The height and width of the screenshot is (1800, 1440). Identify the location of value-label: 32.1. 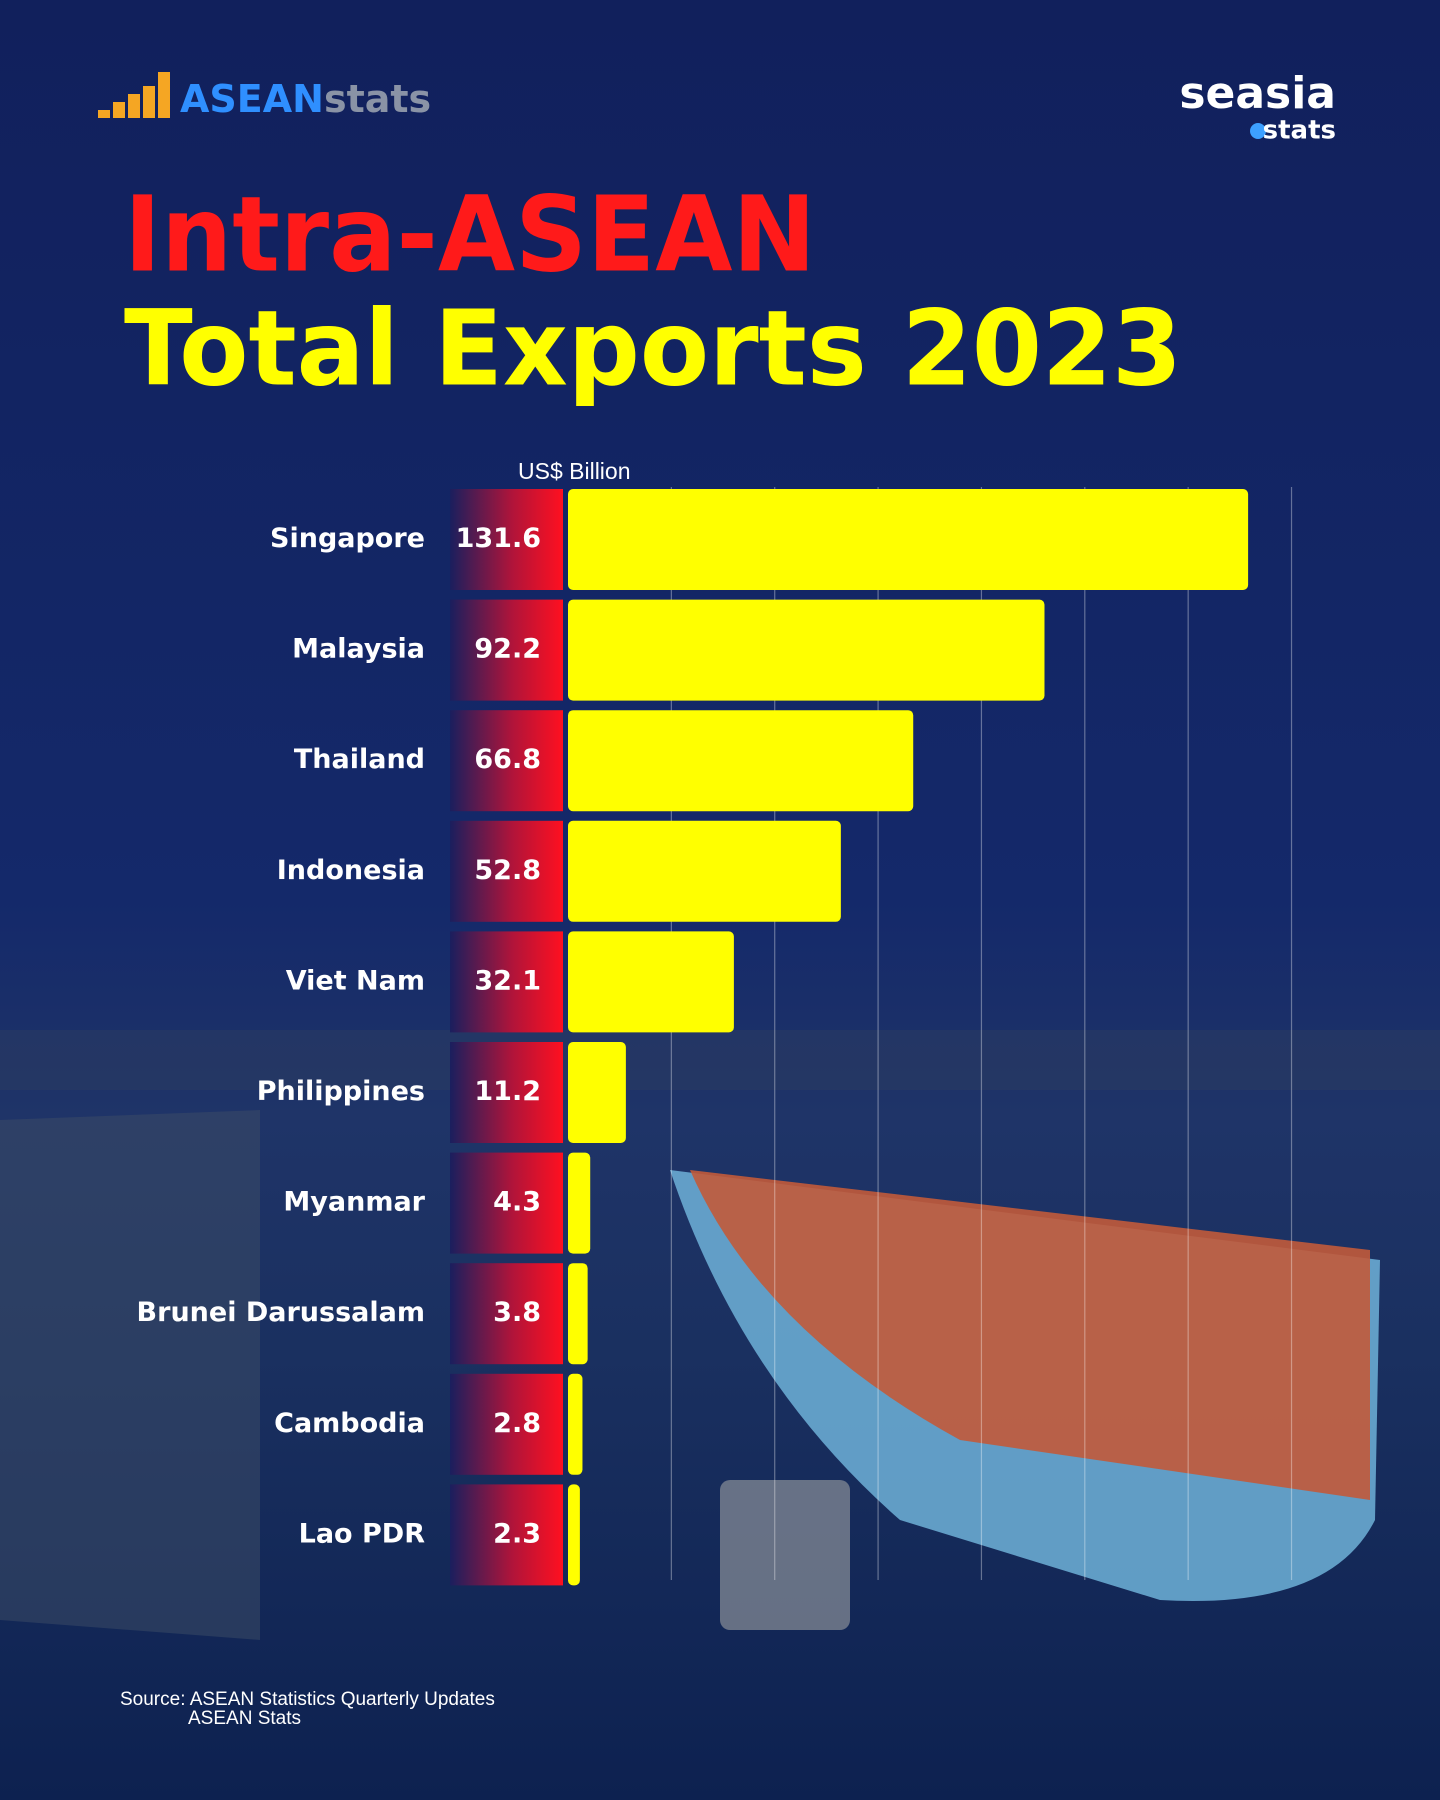
(507, 980).